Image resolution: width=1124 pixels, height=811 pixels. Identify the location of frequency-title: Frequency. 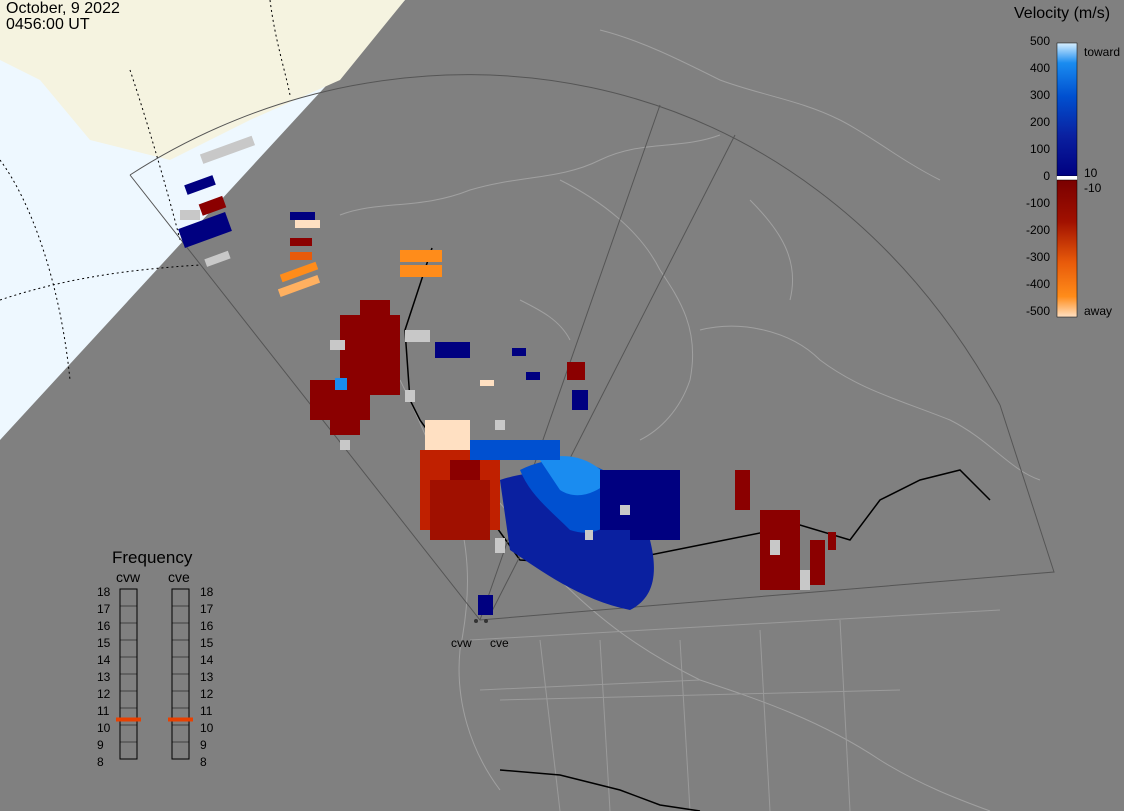
(152, 557).